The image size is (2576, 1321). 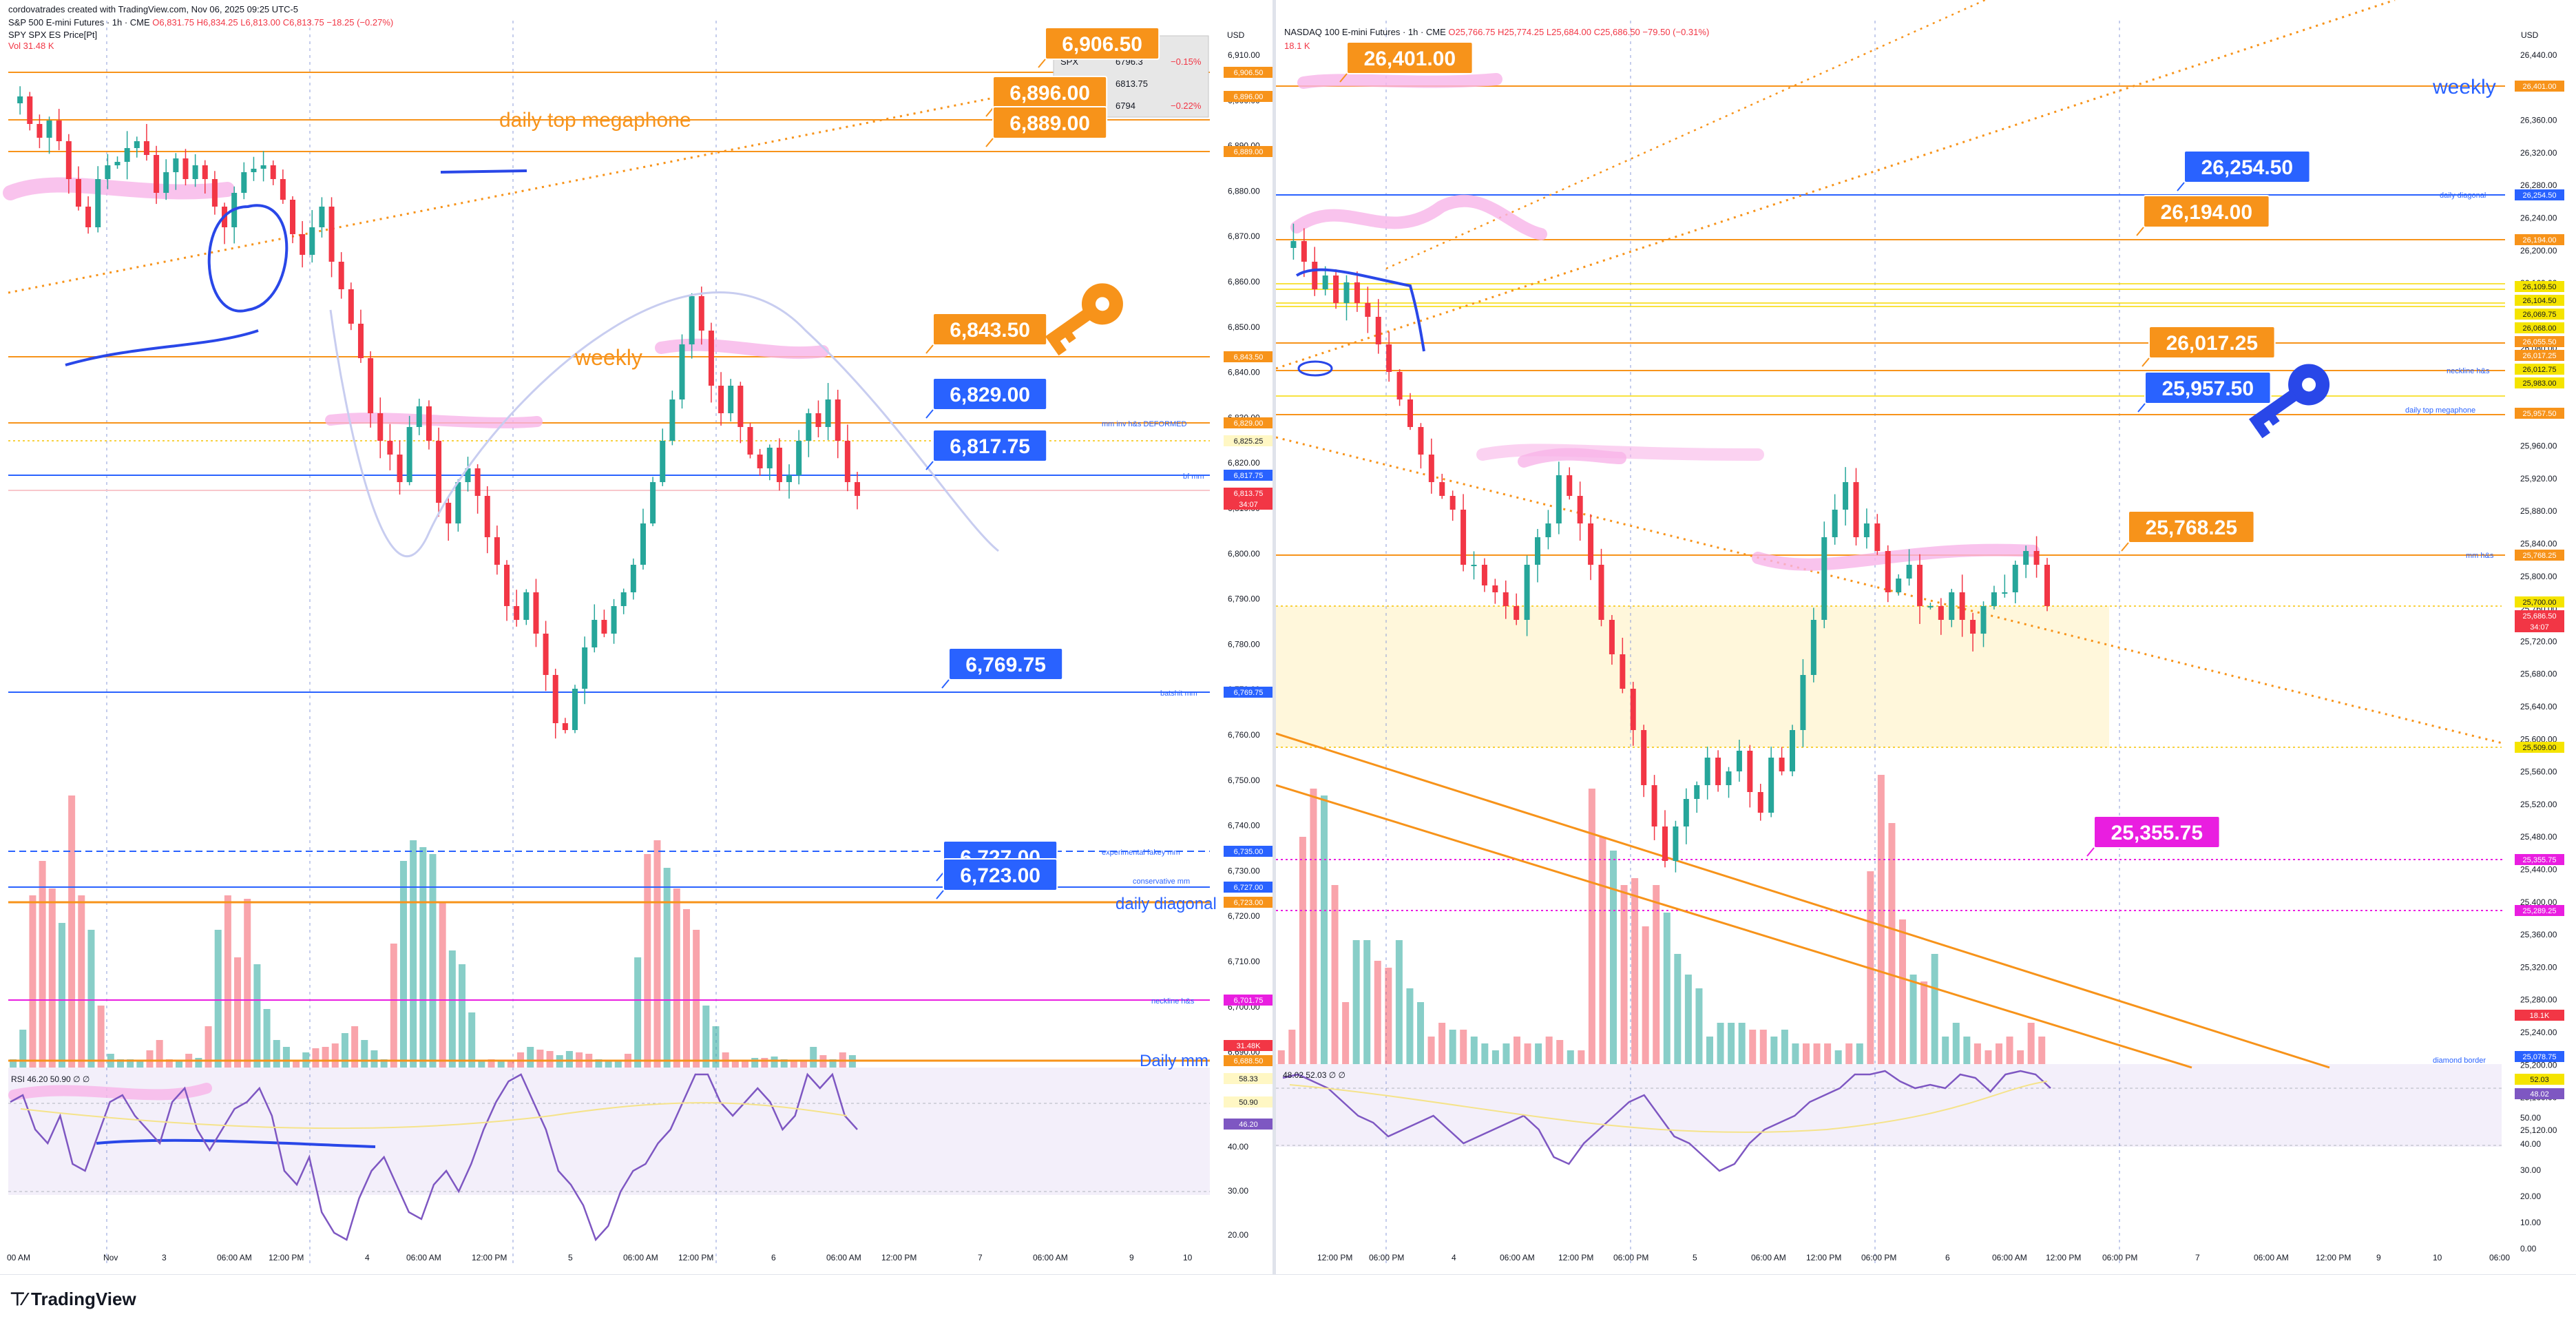 I want to click on es-callout-6896: 6,896.00, so click(x=1049, y=93).